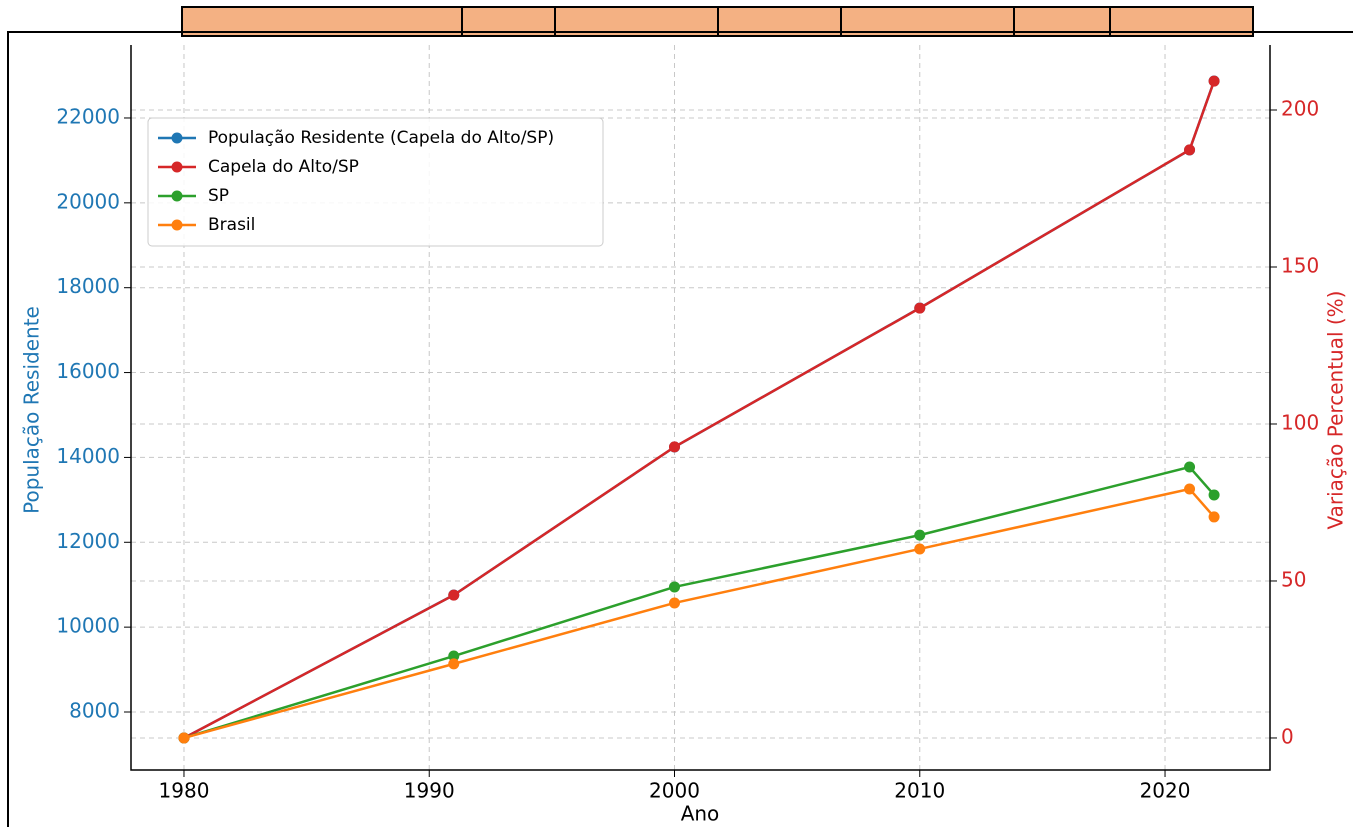 This screenshot has width=1353, height=827. Describe the element at coordinates (1293, 579) in the screenshot. I see `y2-tick-label: 50` at that location.